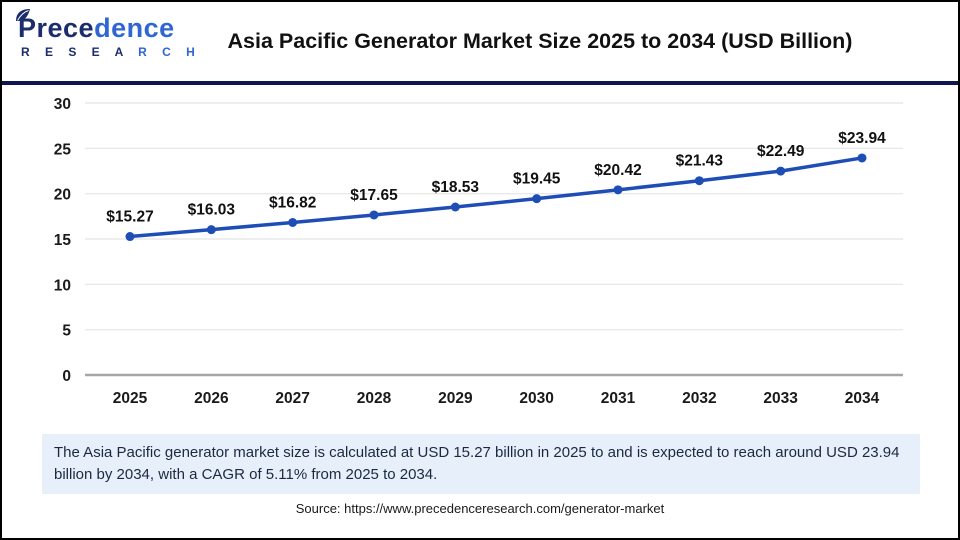 This screenshot has width=960, height=540. I want to click on header-divider, so click(480, 83).